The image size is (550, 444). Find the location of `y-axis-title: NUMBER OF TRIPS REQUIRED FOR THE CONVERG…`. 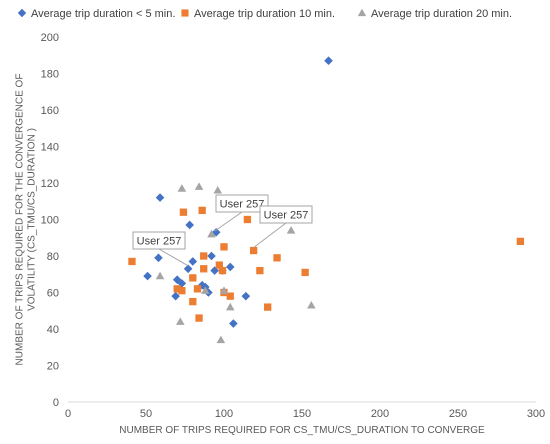

y-axis-title: NUMBER OF TRIPS REQUIRED FOR THE CONVERG… is located at coordinates (26, 220).